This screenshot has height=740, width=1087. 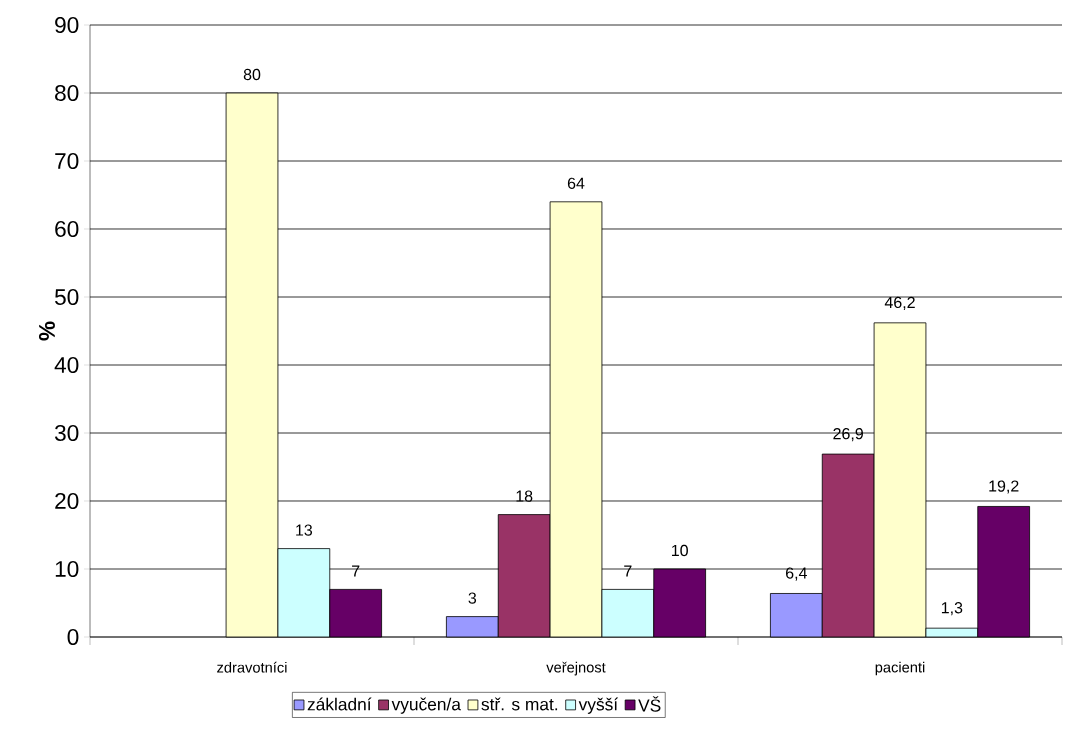 I want to click on y-tick-label: 70, so click(x=67, y=161).